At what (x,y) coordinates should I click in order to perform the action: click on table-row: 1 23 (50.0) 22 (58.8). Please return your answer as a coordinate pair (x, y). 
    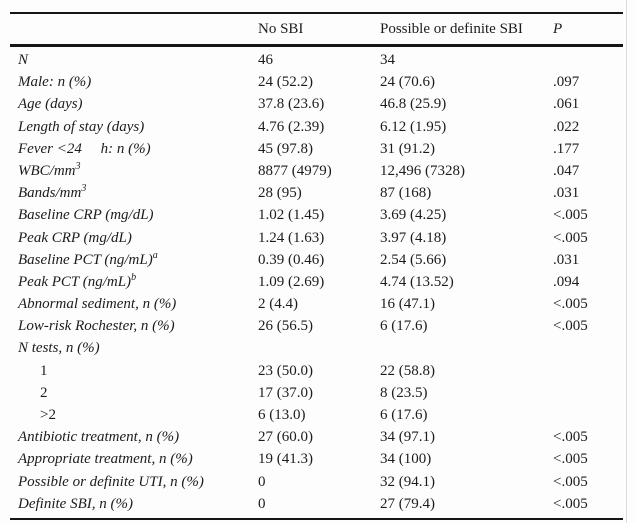
    Looking at the image, I should click on (320, 371).